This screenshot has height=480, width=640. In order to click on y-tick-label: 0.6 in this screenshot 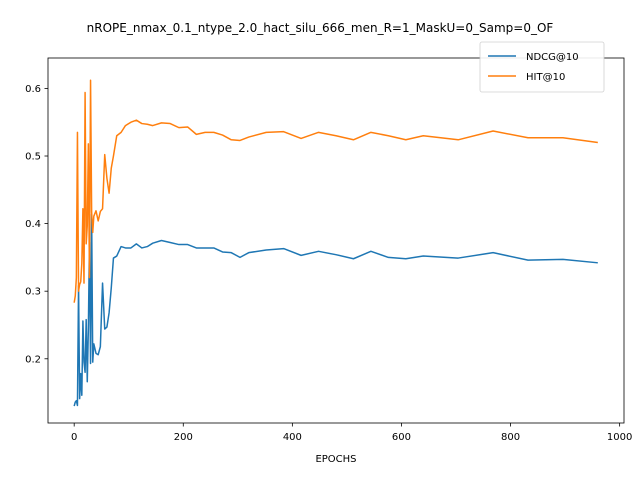, I will do `click(33, 89)`.